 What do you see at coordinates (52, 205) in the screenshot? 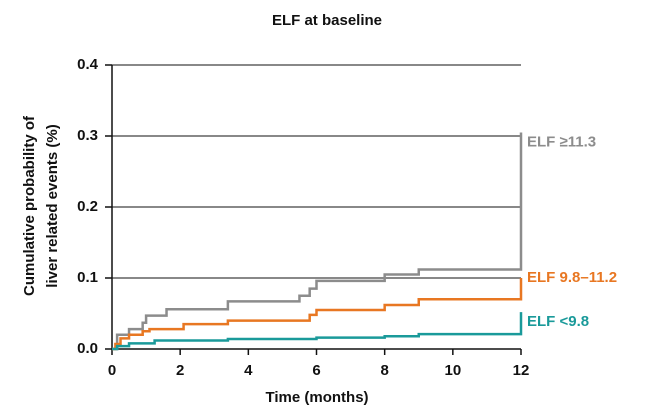
I see `y-axis-label: liver related events (%)` at bounding box center [52, 205].